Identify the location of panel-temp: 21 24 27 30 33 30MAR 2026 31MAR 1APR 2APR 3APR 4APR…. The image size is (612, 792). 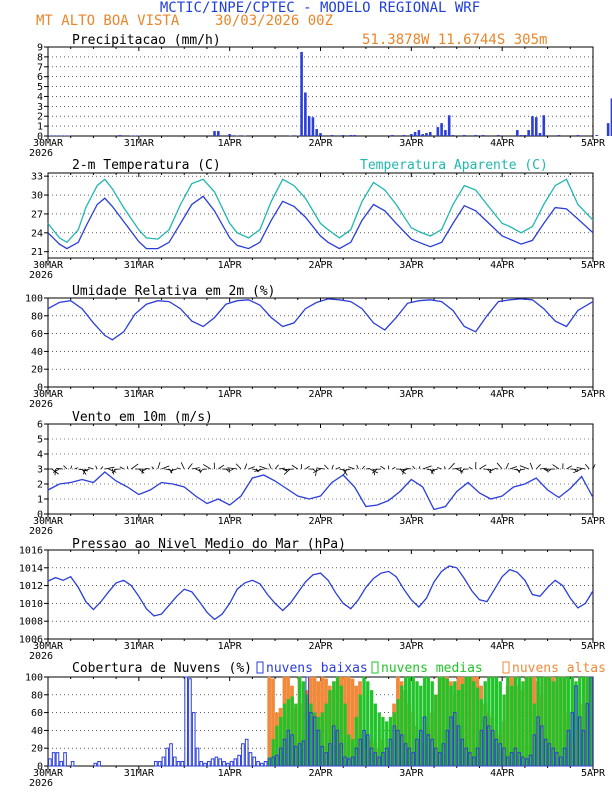
(317, 219).